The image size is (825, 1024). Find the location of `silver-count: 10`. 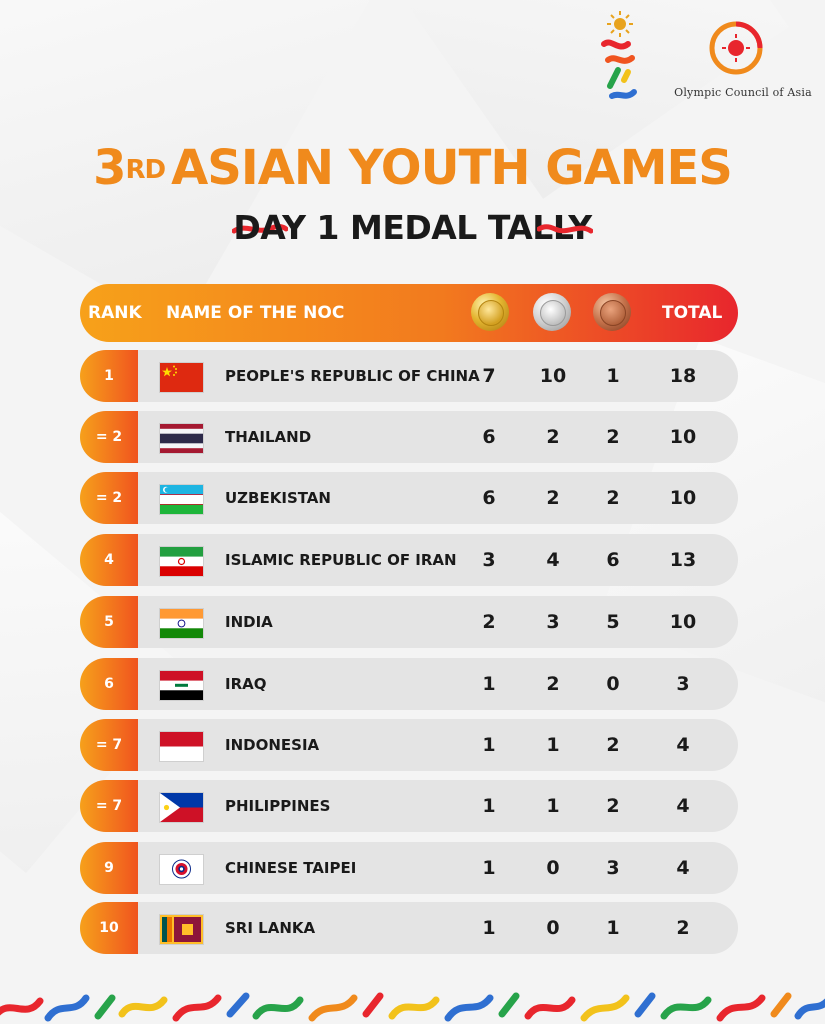

silver-count: 10 is located at coordinates (553, 376).